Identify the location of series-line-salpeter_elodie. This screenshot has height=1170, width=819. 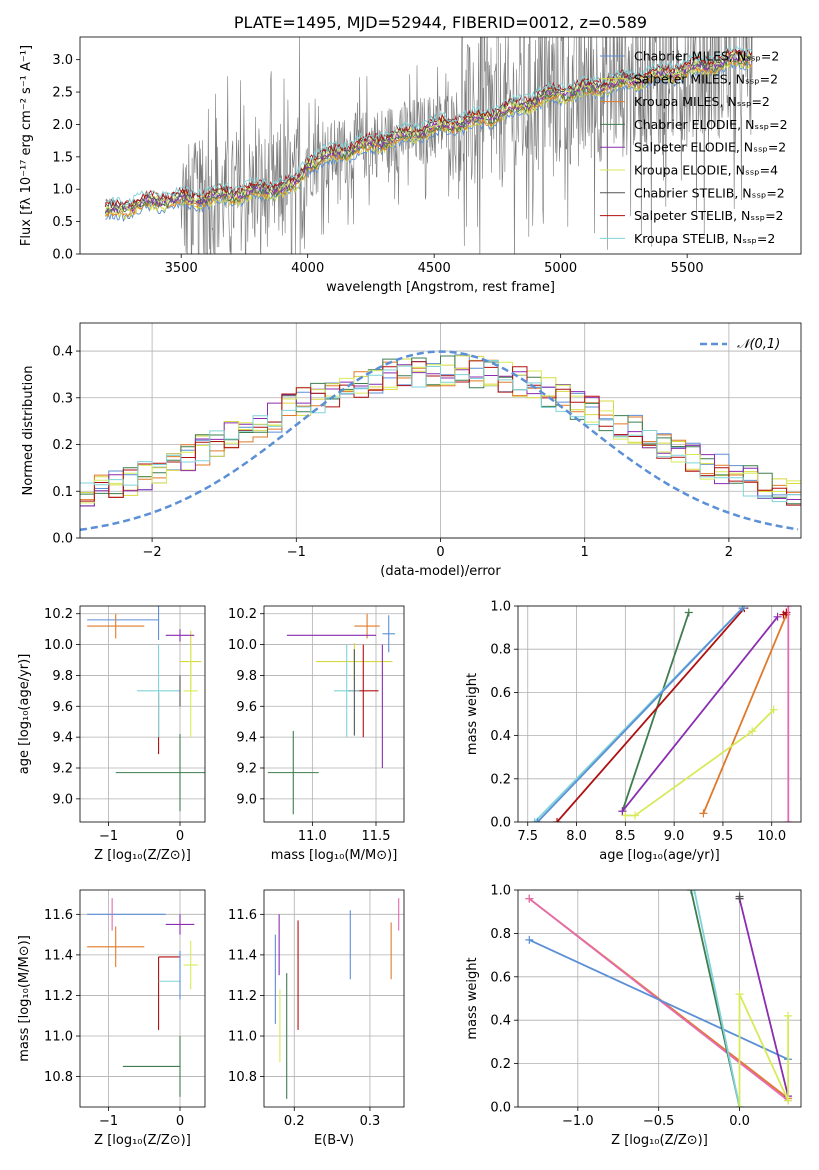
(700, 714).